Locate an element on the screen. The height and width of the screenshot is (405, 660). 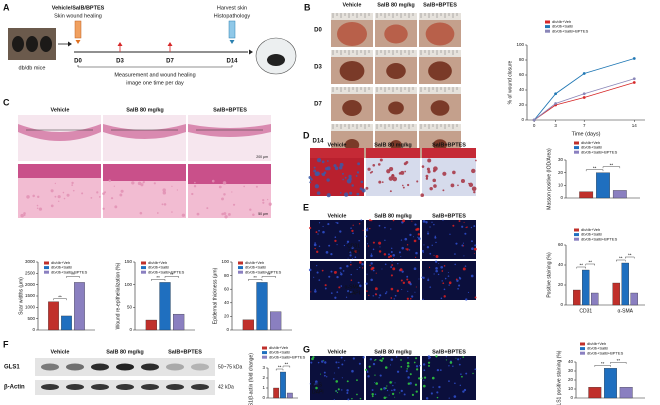
x-tick-label: CD31 is located at coordinates (585, 311).